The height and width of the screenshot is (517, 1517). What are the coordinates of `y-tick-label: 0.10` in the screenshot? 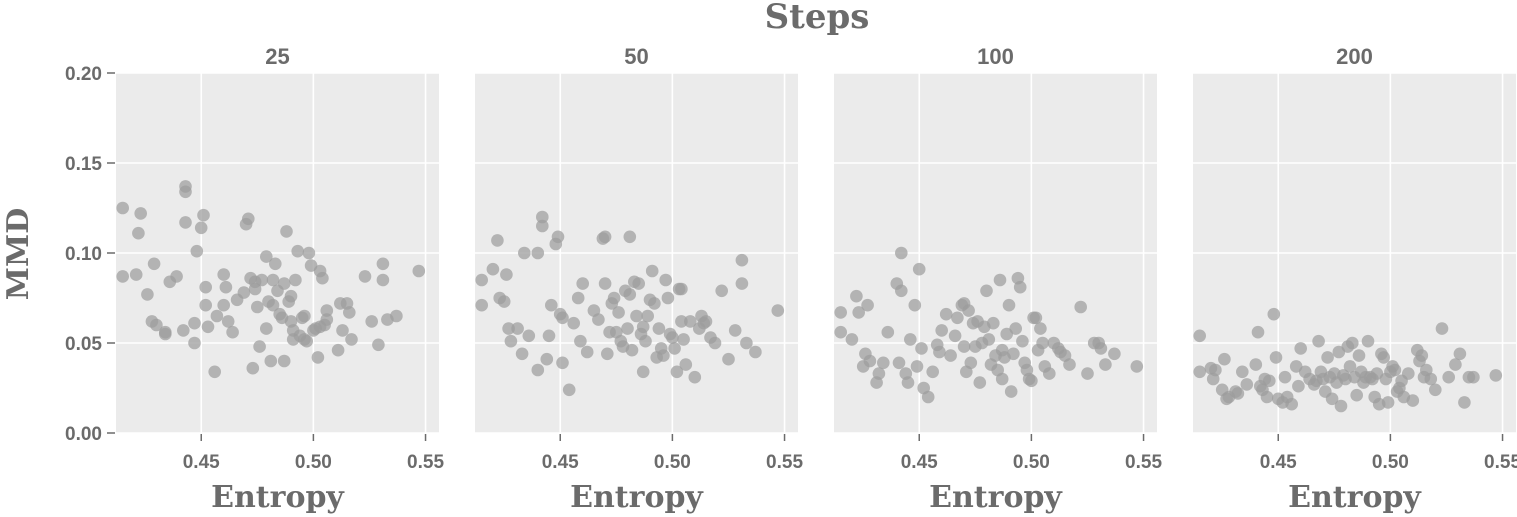 It's located at (83, 254).